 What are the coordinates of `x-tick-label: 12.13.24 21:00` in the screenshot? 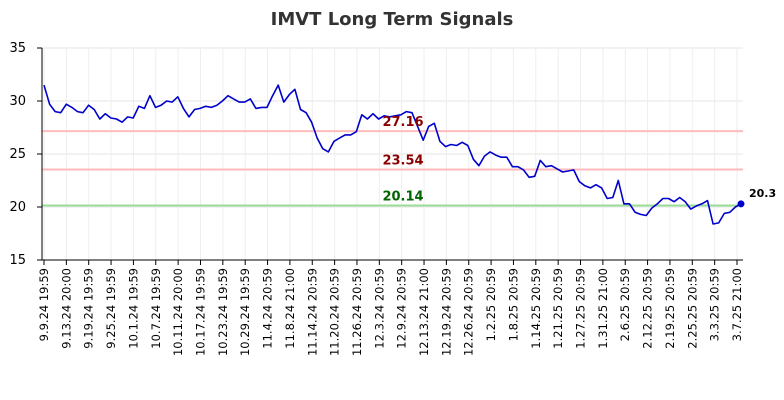 It's located at (424, 312).